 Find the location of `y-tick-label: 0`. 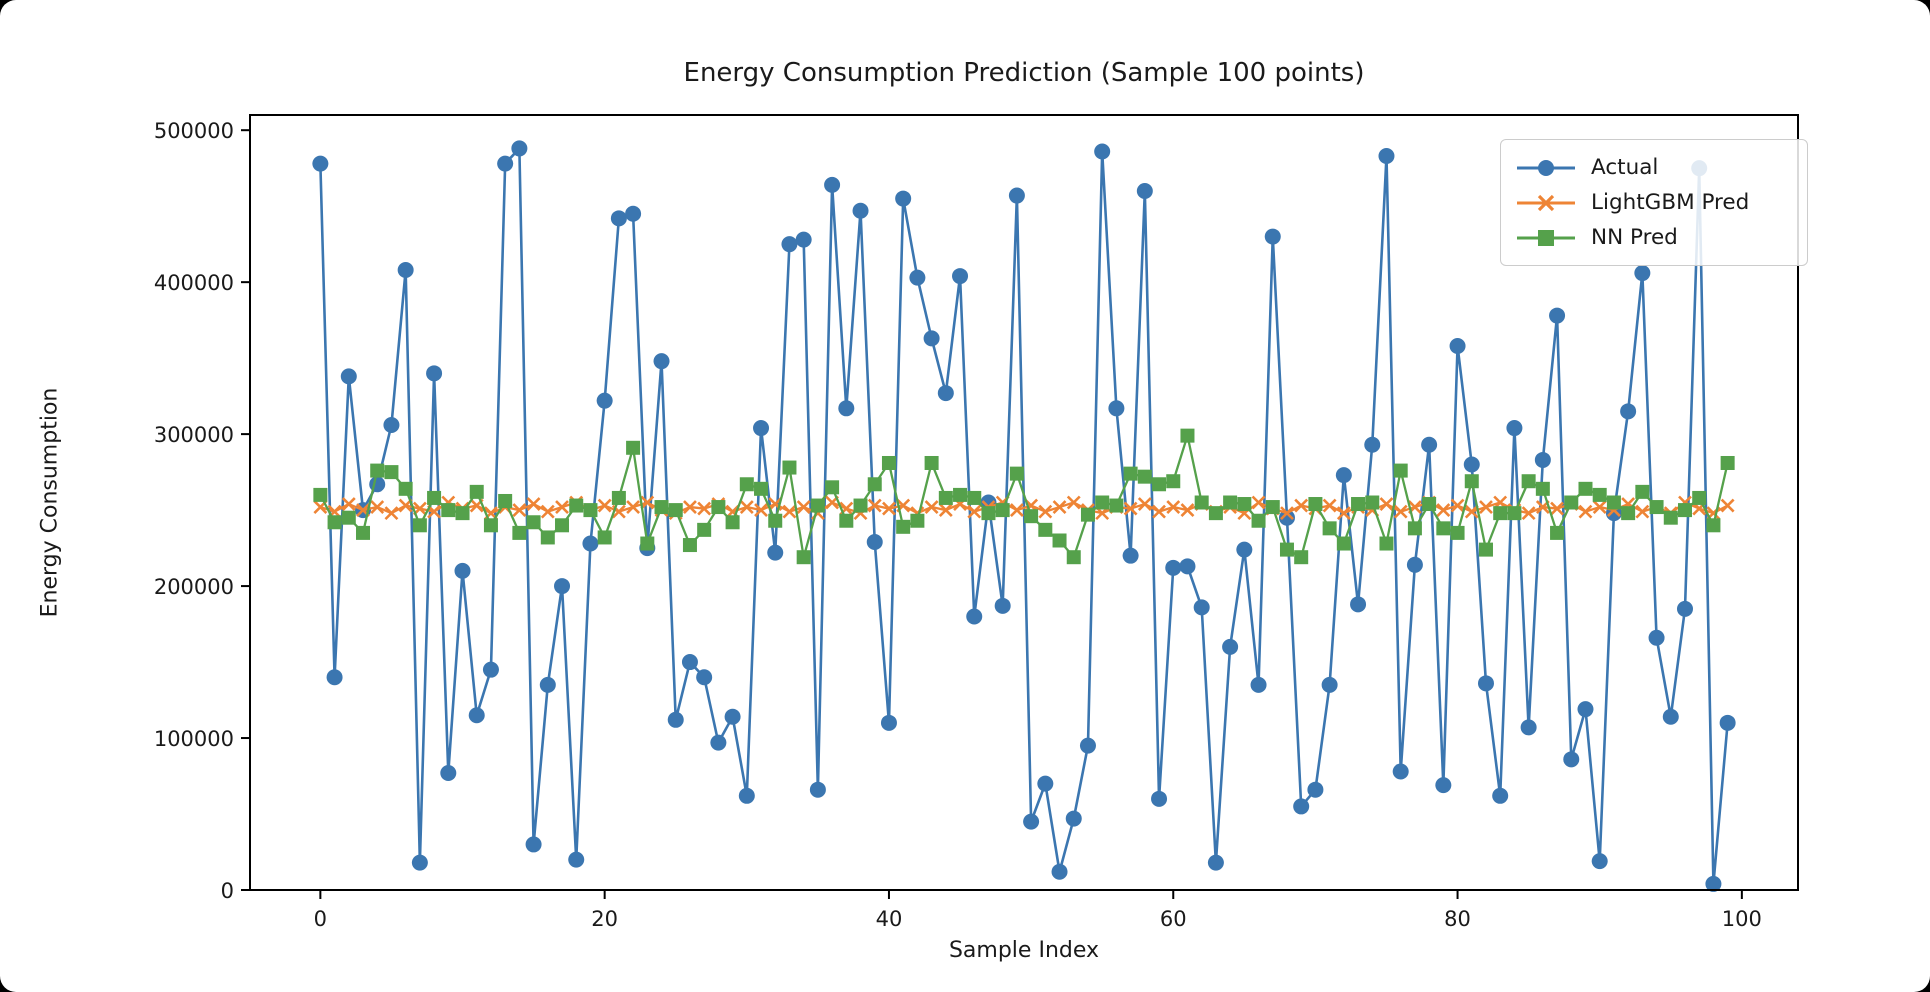

y-tick-label: 0 is located at coordinates (227, 891).